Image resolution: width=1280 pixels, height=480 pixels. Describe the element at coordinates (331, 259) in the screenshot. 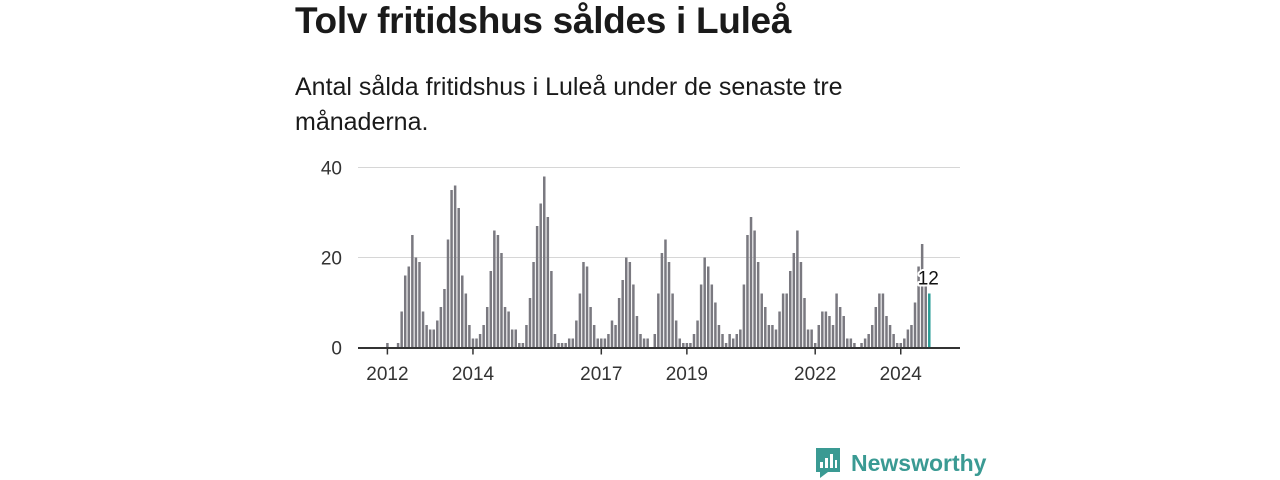

I see `y-tick-label: 20` at that location.